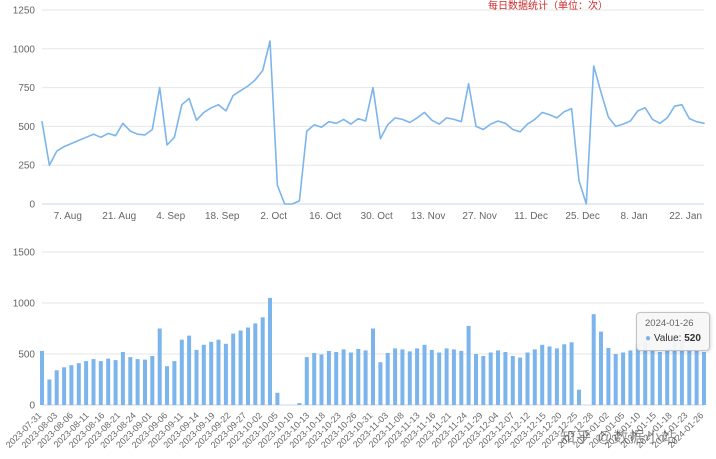 This screenshot has width=716, height=459. Describe the element at coordinates (479, 216) in the screenshot. I see `svg-text: 27. Nov` at that location.